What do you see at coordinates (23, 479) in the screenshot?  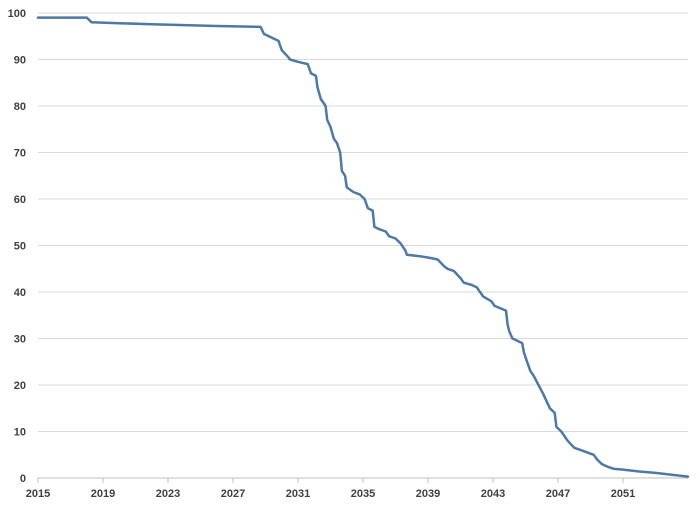 I see `y-tick-label: 0` at bounding box center [23, 479].